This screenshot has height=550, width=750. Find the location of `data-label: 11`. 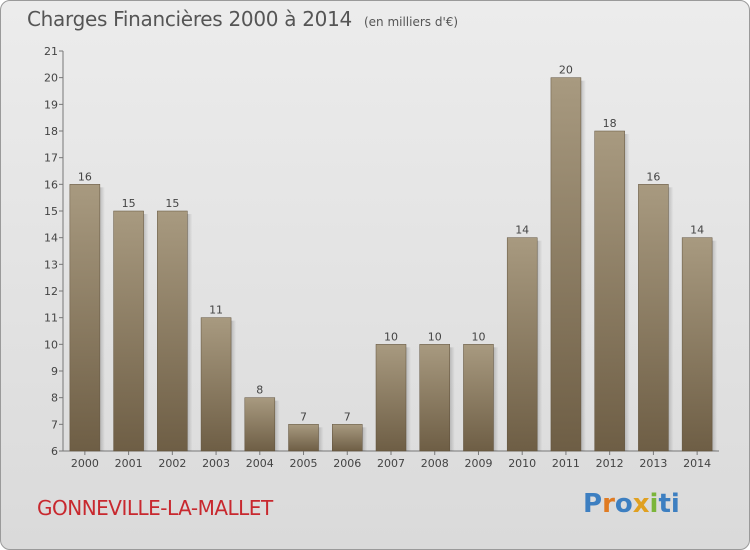

data-label: 11 is located at coordinates (216, 310).